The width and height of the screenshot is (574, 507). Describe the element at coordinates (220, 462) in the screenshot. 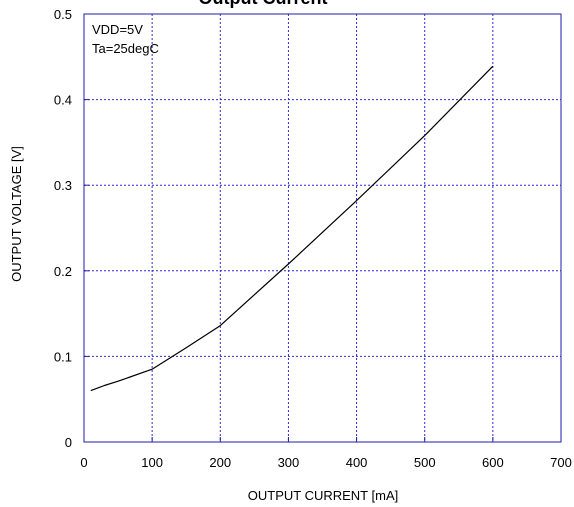

I see `x-tick-label: 200` at that location.